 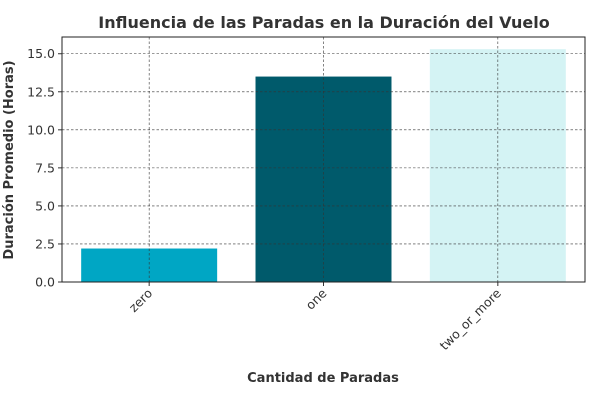 I want to click on y-tick-label: 10.0, so click(x=41, y=129).